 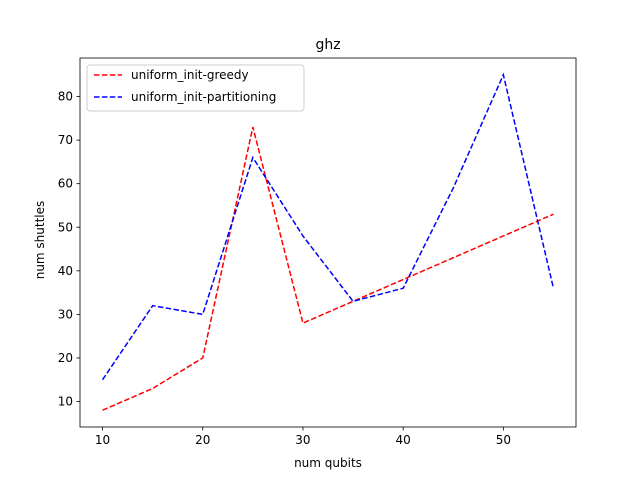 What do you see at coordinates (65, 358) in the screenshot?
I see `y-tick-label: 20` at bounding box center [65, 358].